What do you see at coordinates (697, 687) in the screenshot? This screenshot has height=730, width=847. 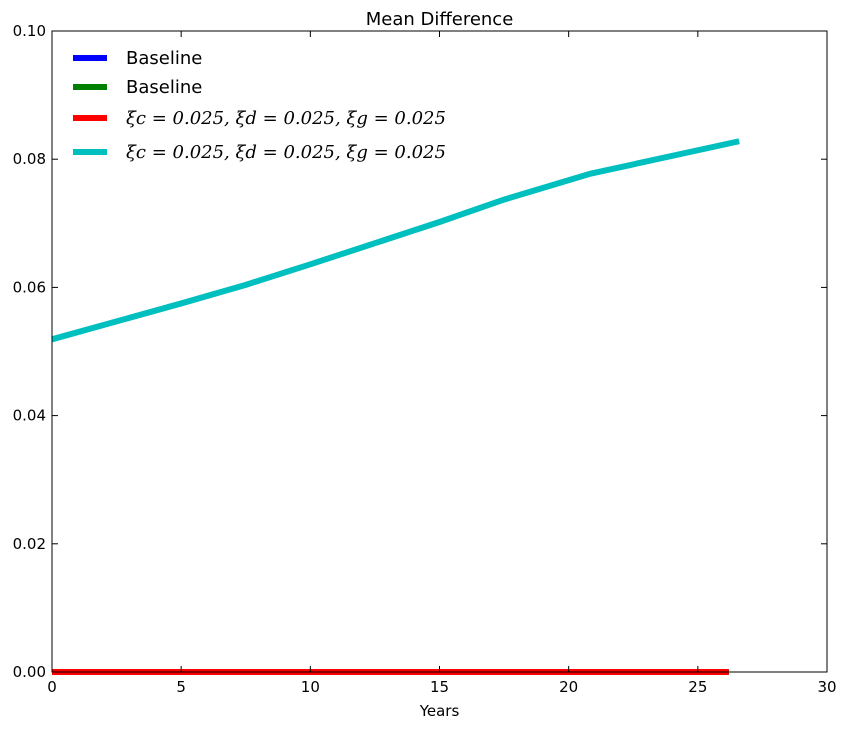 I see `x-tick-label: 25` at bounding box center [697, 687].